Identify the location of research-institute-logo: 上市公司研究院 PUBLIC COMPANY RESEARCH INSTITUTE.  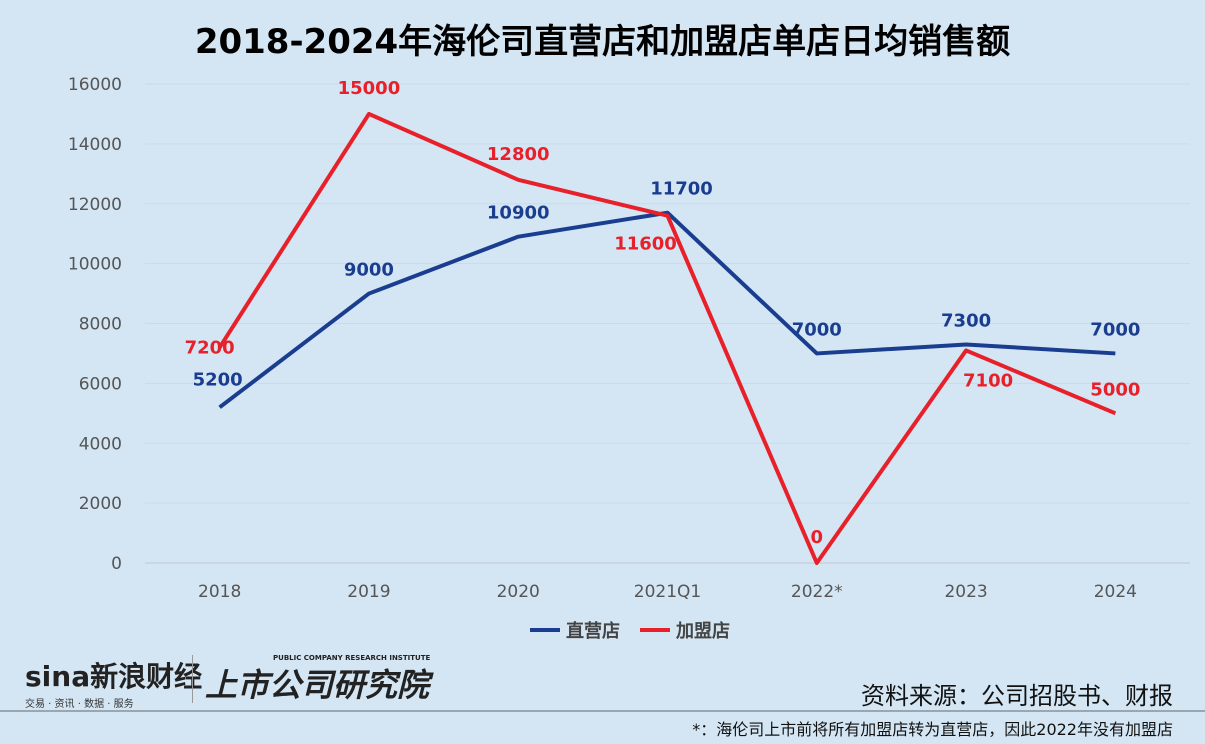
(318, 679).